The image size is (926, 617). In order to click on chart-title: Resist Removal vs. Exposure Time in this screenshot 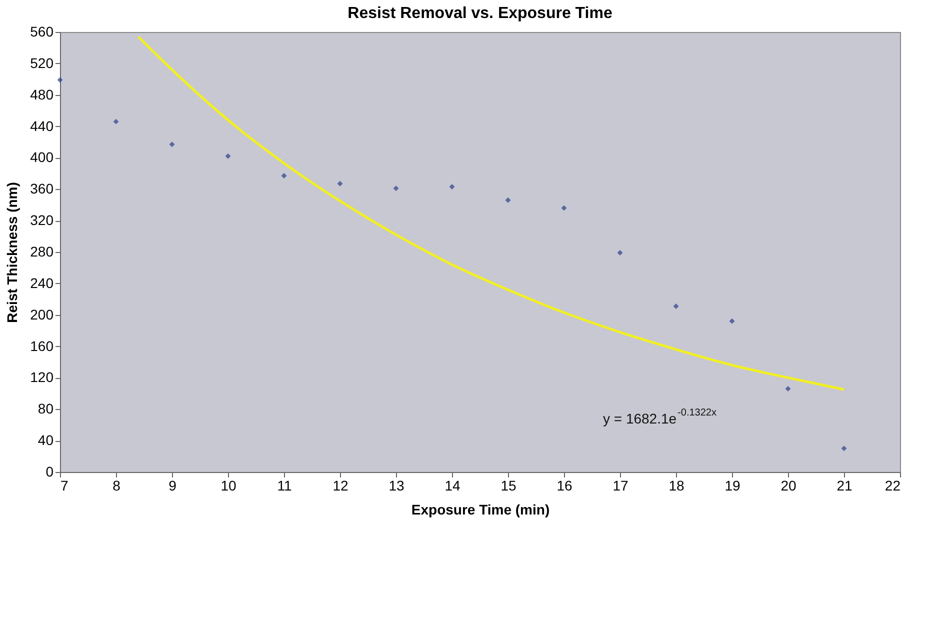, I will do `click(480, 13)`.